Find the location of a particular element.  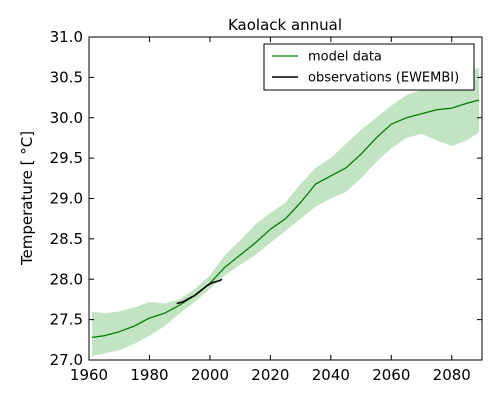

legend-label-model: model data is located at coordinates (345, 57).